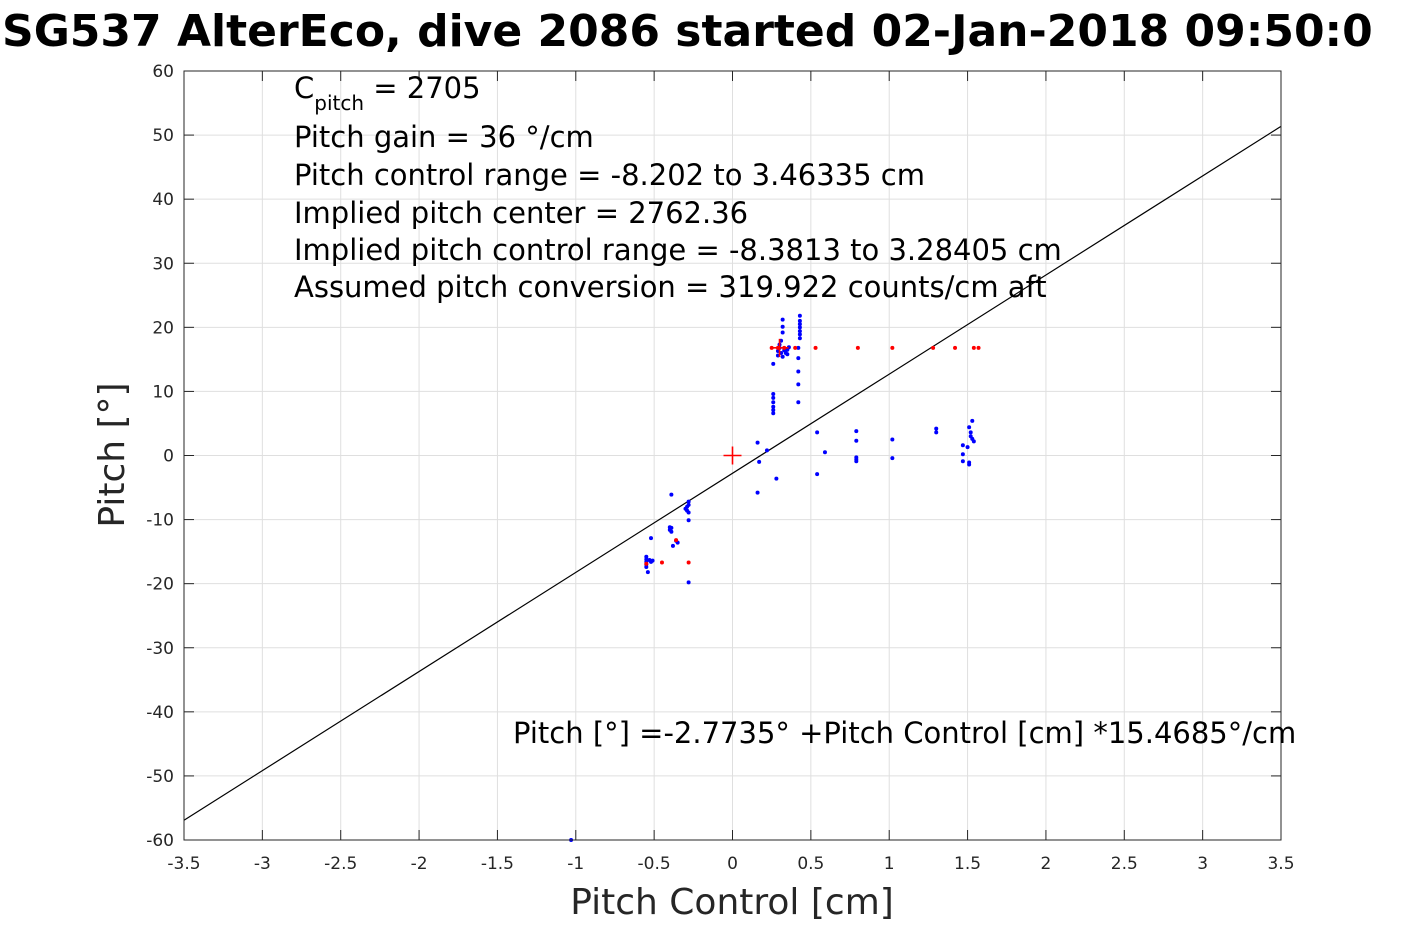 This screenshot has height=945, width=1417. Describe the element at coordinates (810, 864) in the screenshot. I see `x-tick-label: 0.5` at that location.